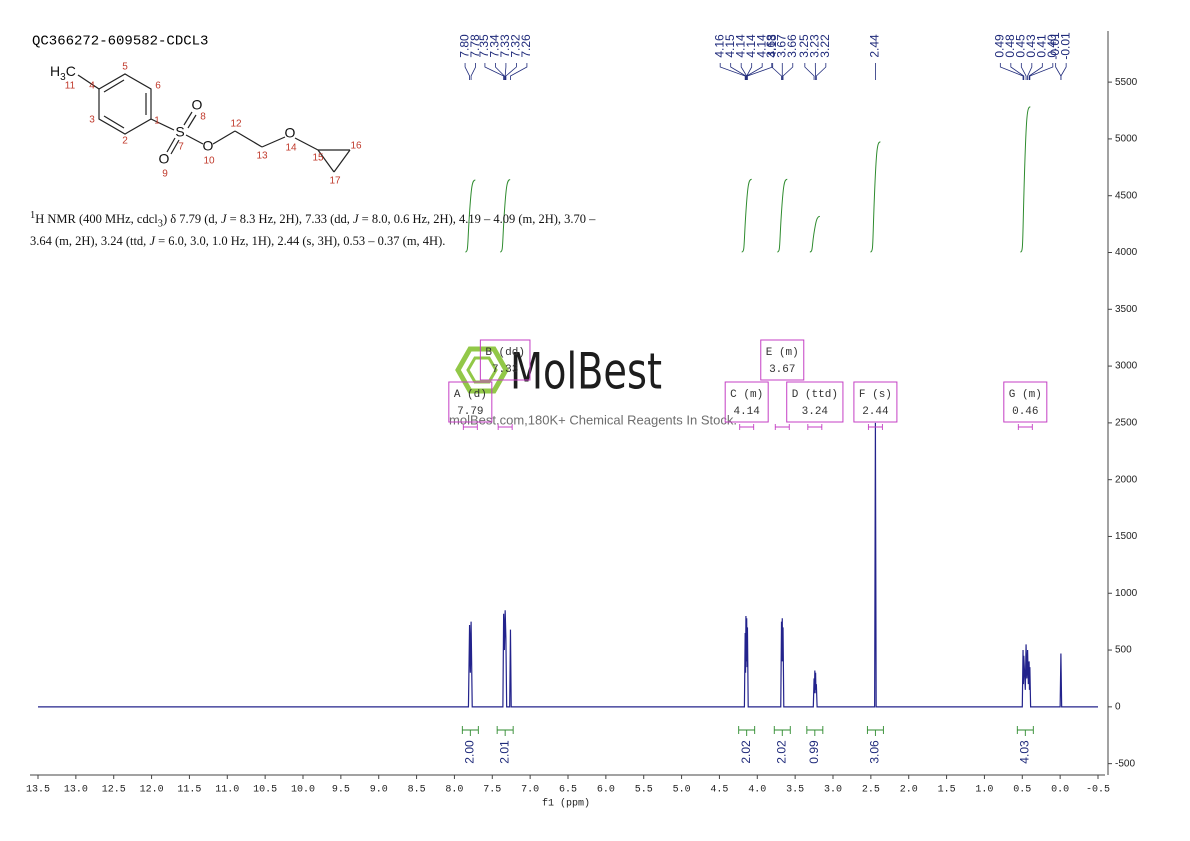  What do you see at coordinates (1126, 252) in the screenshot?
I see `y-tick-label: 4000` at bounding box center [1126, 252].